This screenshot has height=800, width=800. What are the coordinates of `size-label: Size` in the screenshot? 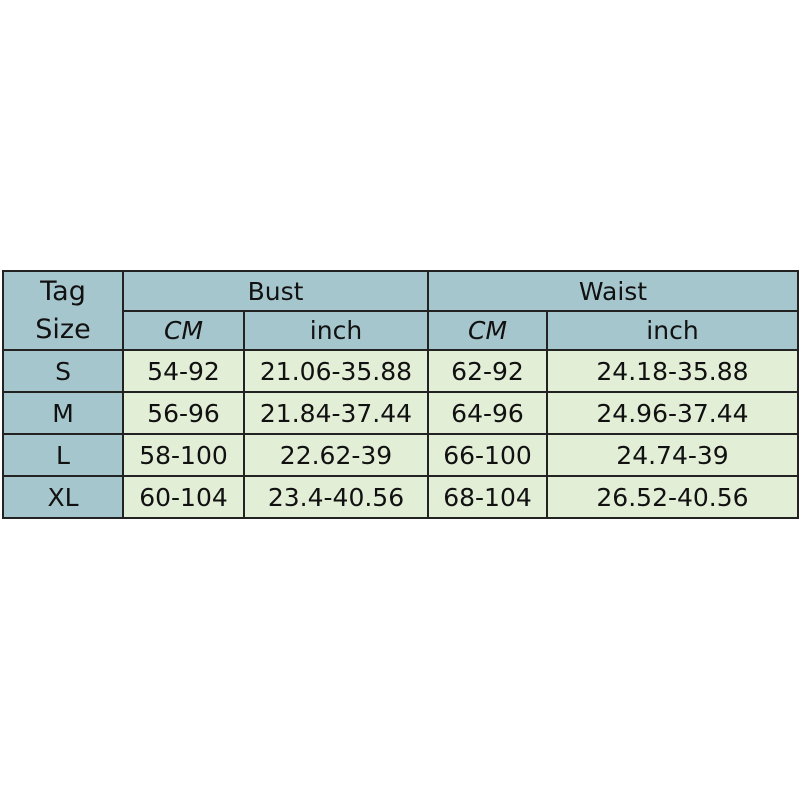 It's located at (63, 329).